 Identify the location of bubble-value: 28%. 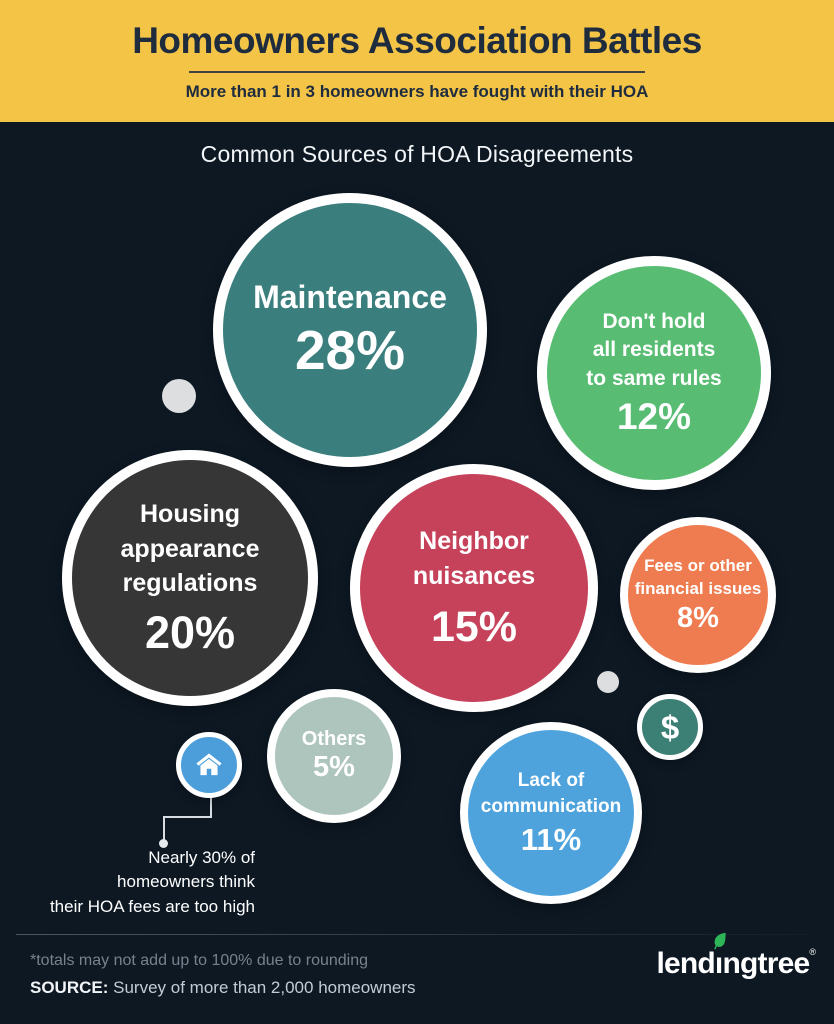
(350, 349).